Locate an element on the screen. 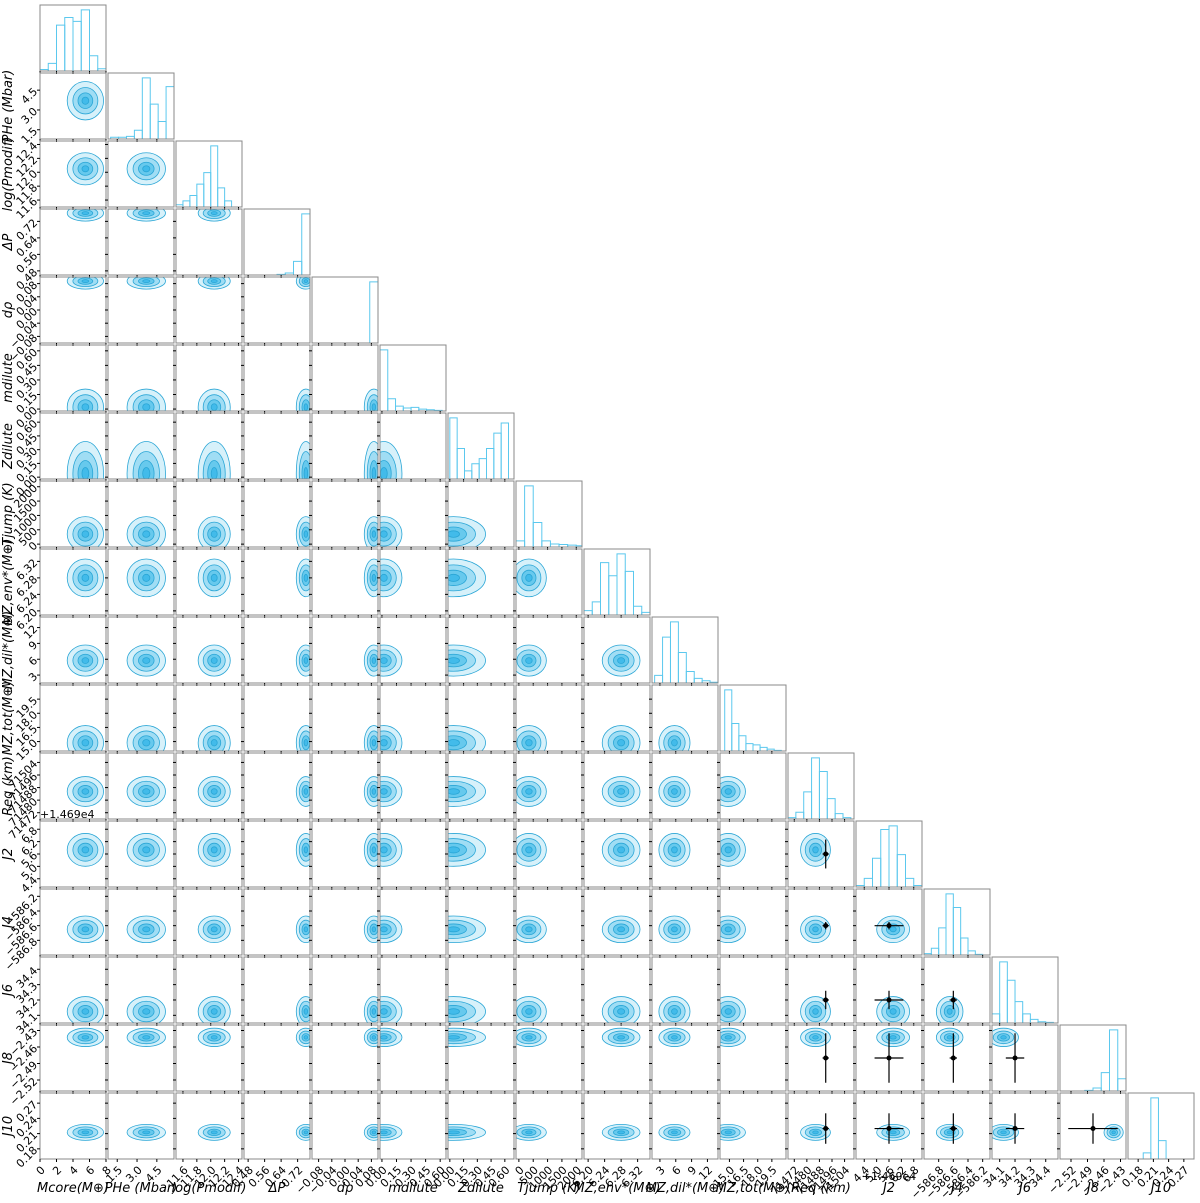 Image resolution: width=1200 pixels, height=1203 pixels. y-axis-label: J4 is located at coordinates (8, 923).